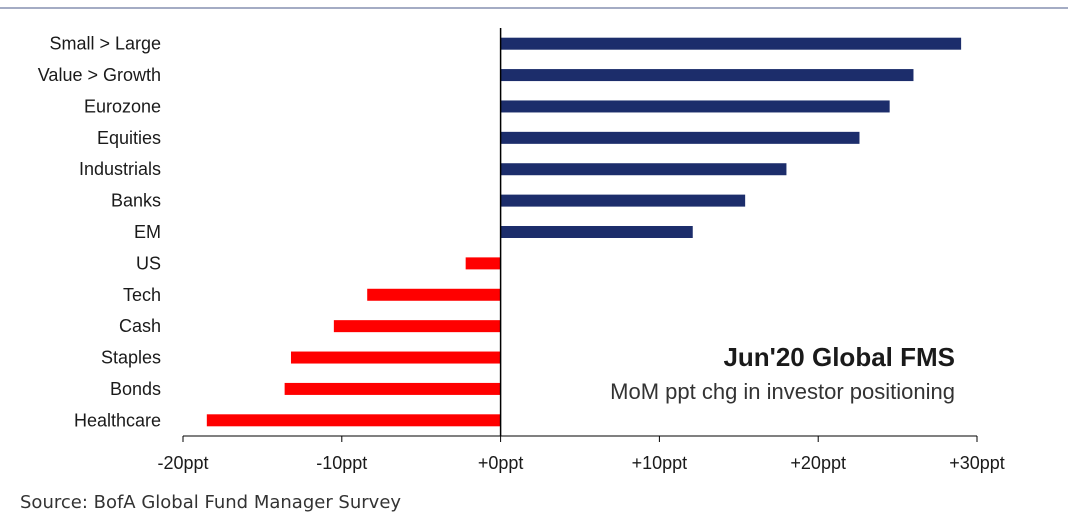 The height and width of the screenshot is (529, 1080). What do you see at coordinates (105, 44) in the screenshot?
I see `category-label: Small > Large` at bounding box center [105, 44].